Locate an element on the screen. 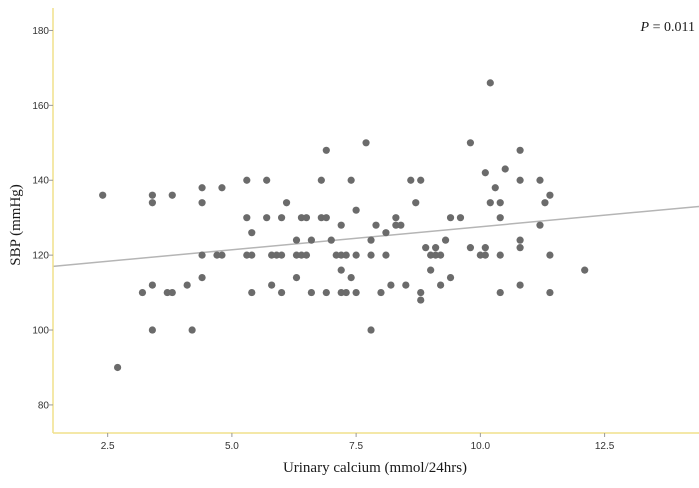 The image size is (699, 488). p-value-text: = 0.011 is located at coordinates (672, 27).